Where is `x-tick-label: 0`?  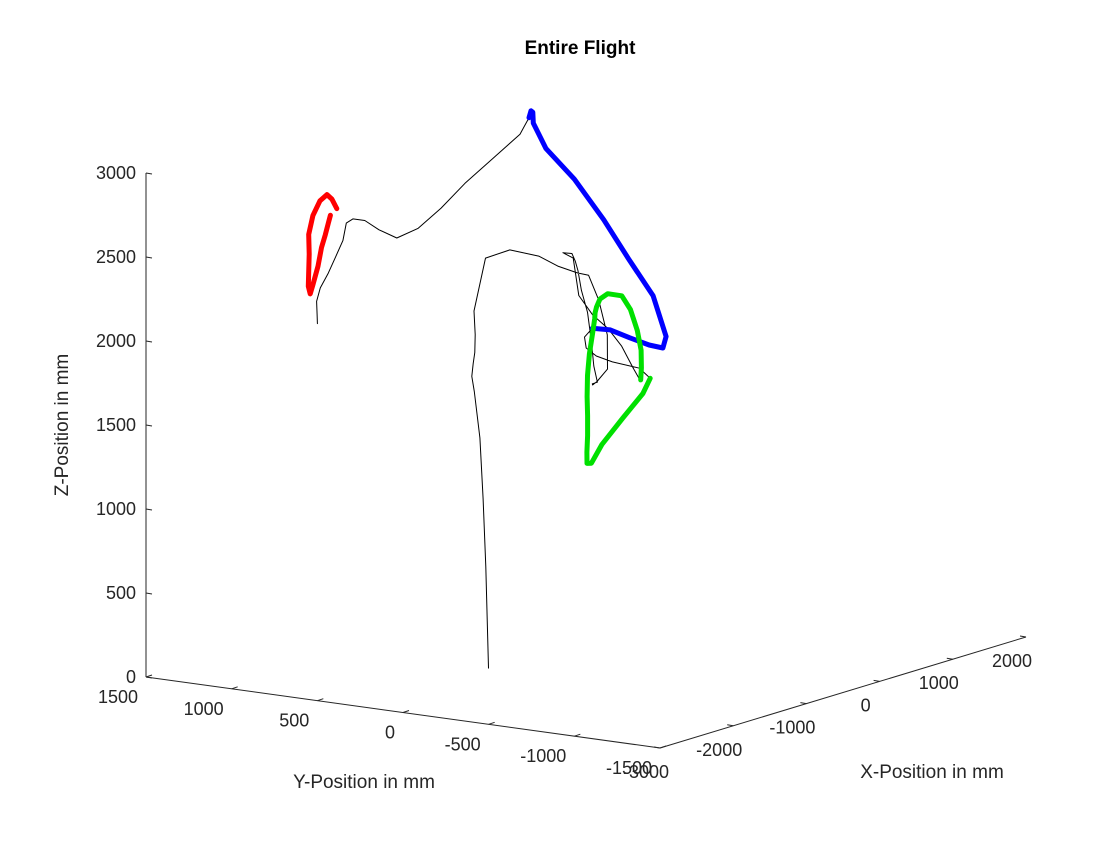
x-tick-label: 0 is located at coordinates (866, 705).